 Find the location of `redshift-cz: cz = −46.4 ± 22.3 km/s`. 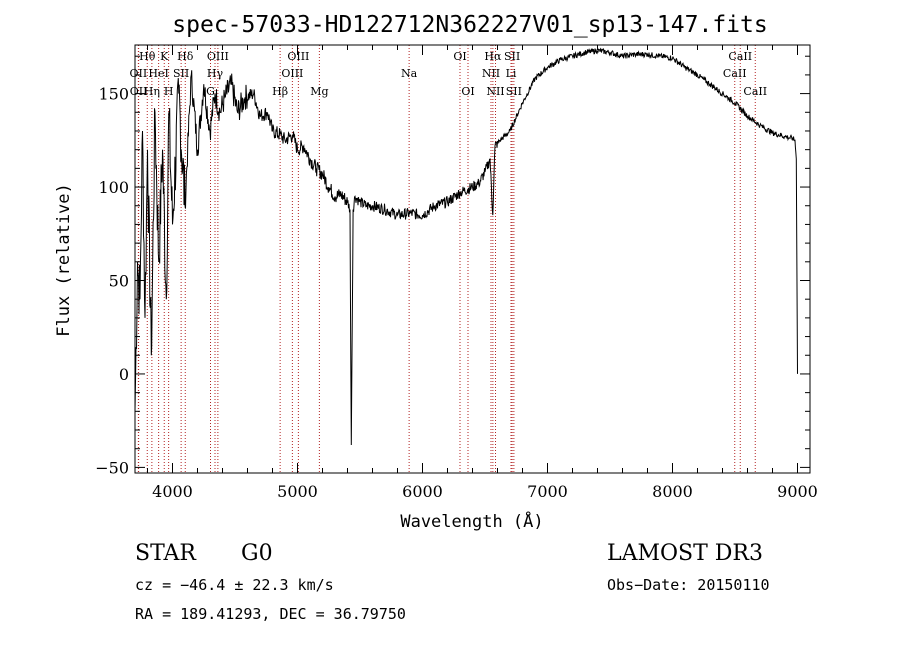

redshift-cz: cz = −46.4 ± 22.3 km/s is located at coordinates (234, 585).